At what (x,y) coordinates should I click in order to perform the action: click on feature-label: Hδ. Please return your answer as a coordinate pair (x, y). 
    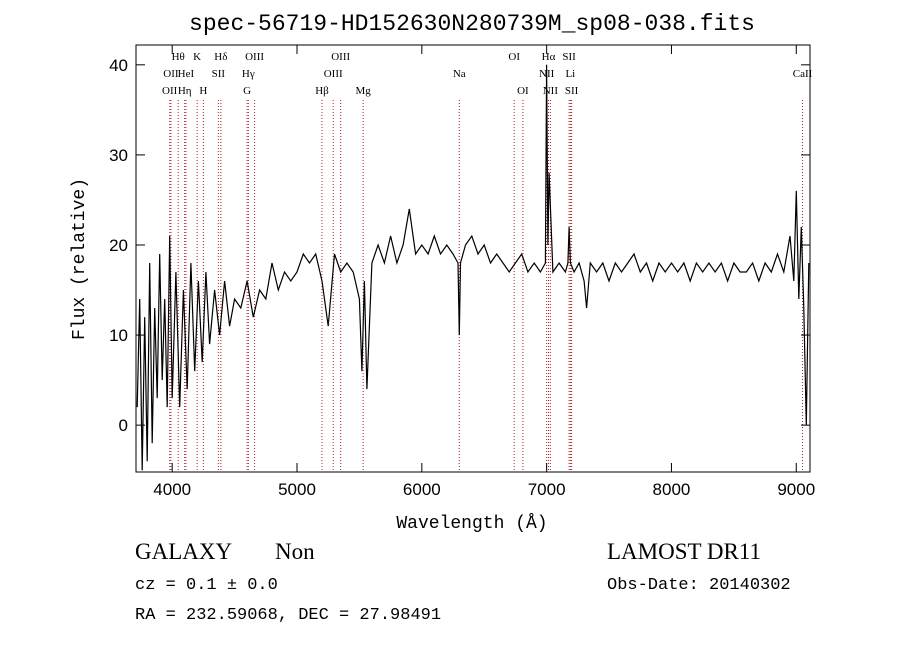
    Looking at the image, I should click on (220, 57).